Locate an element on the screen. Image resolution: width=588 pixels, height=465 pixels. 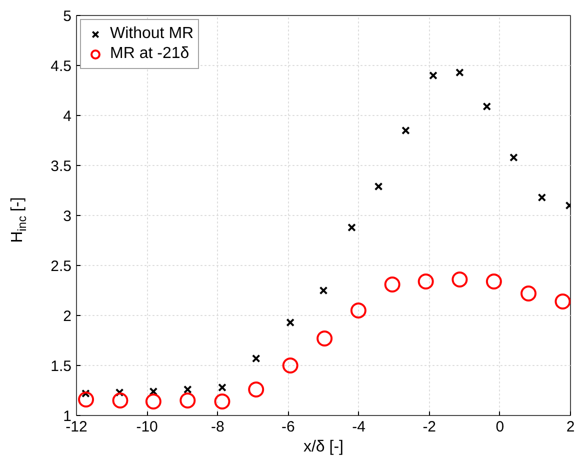
x-tick-label: -6 is located at coordinates (288, 427).